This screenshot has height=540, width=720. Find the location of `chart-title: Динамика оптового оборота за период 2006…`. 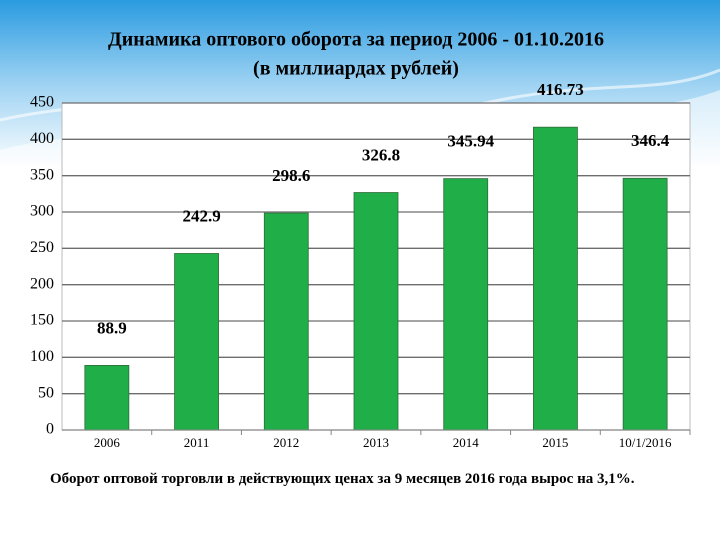

chart-title: Динамика оптового оборота за период 2006… is located at coordinates (356, 40).